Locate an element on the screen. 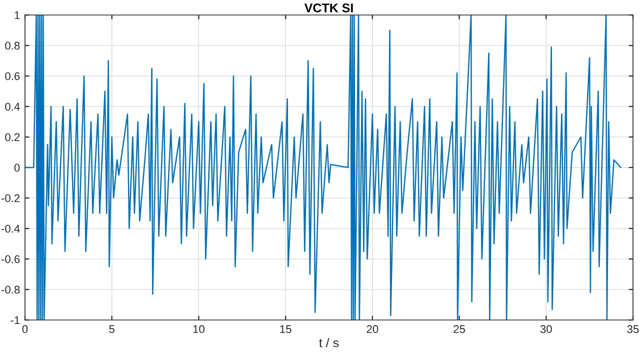 The image size is (640, 356). x-tick-label: 20 is located at coordinates (372, 329).